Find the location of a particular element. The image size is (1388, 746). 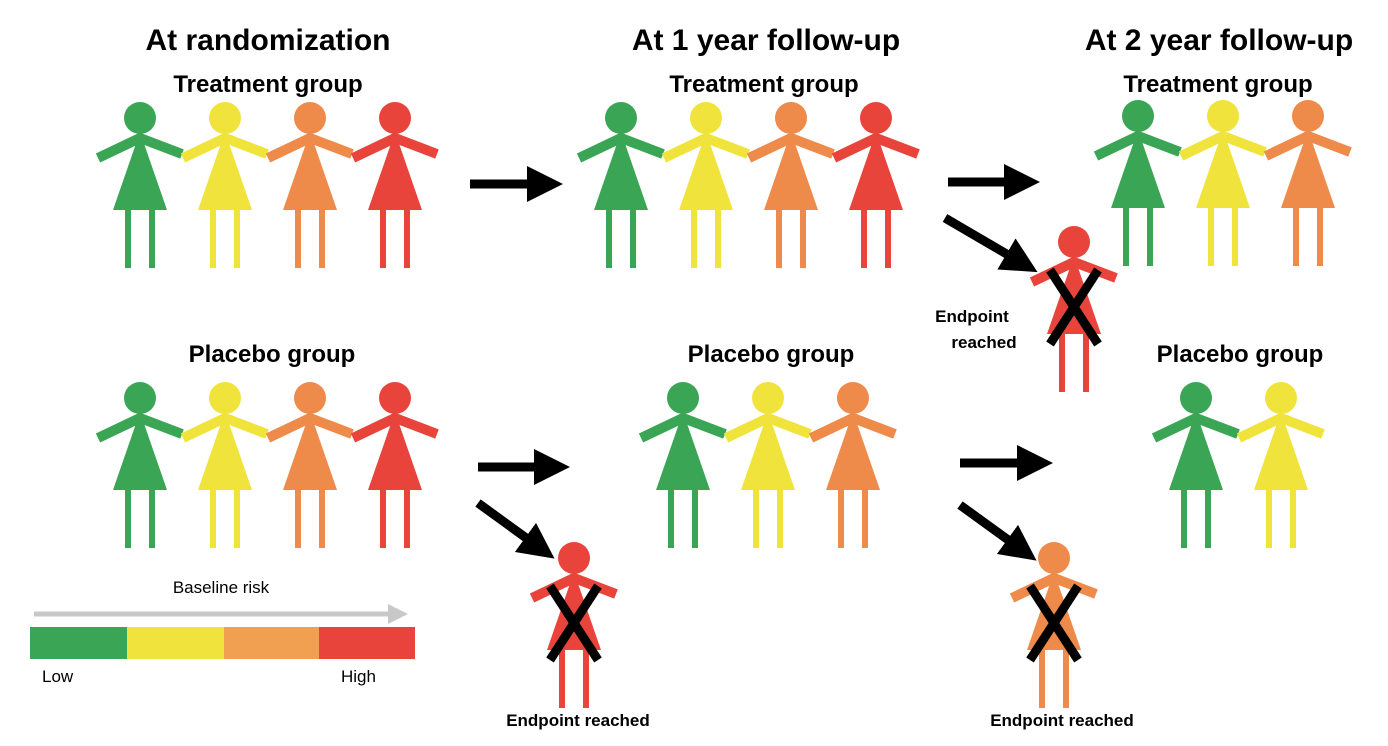

placebo-group-year1 is located at coordinates (767, 465).